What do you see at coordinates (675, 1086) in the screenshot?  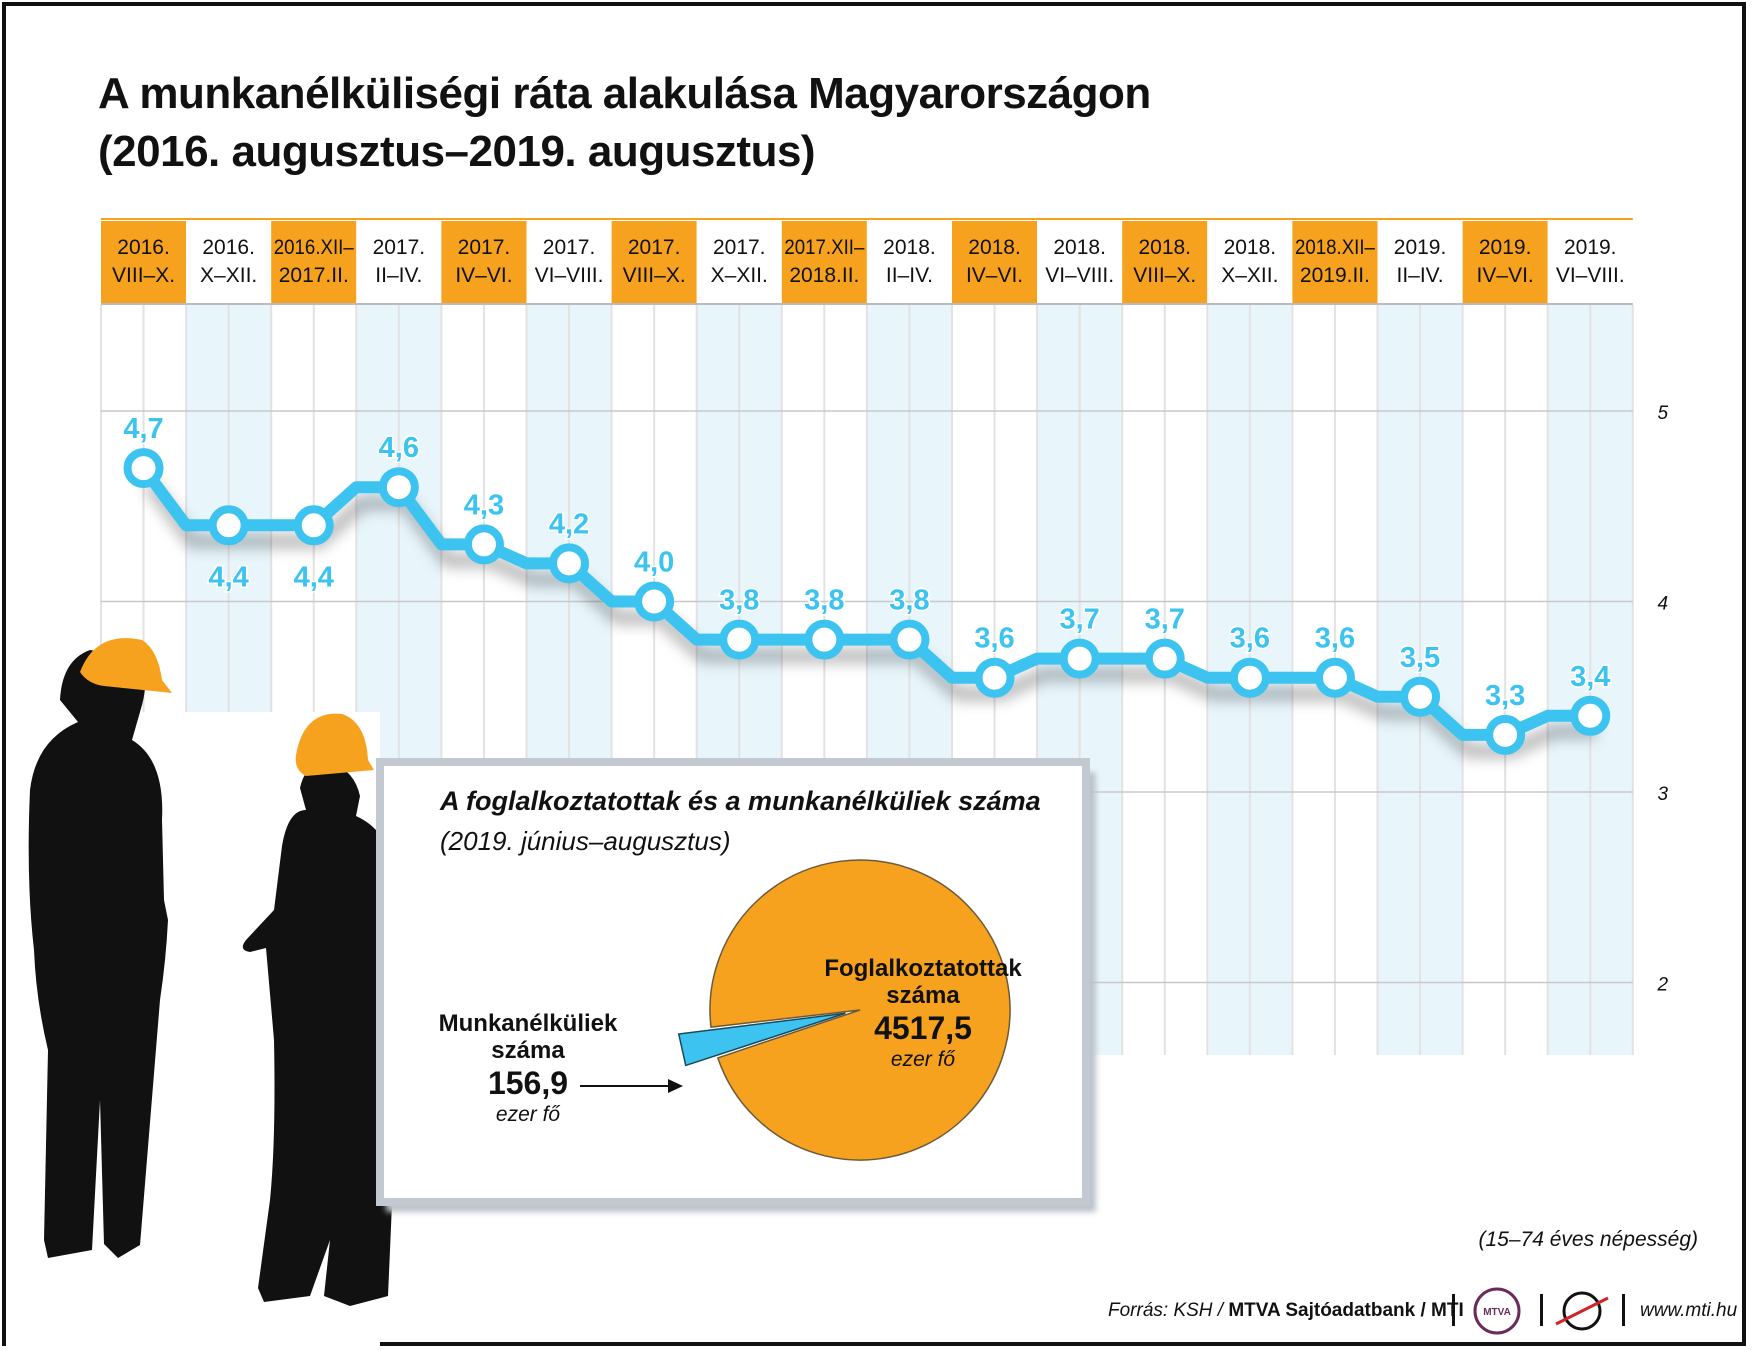 I see `pointer-arrowhead` at bounding box center [675, 1086].